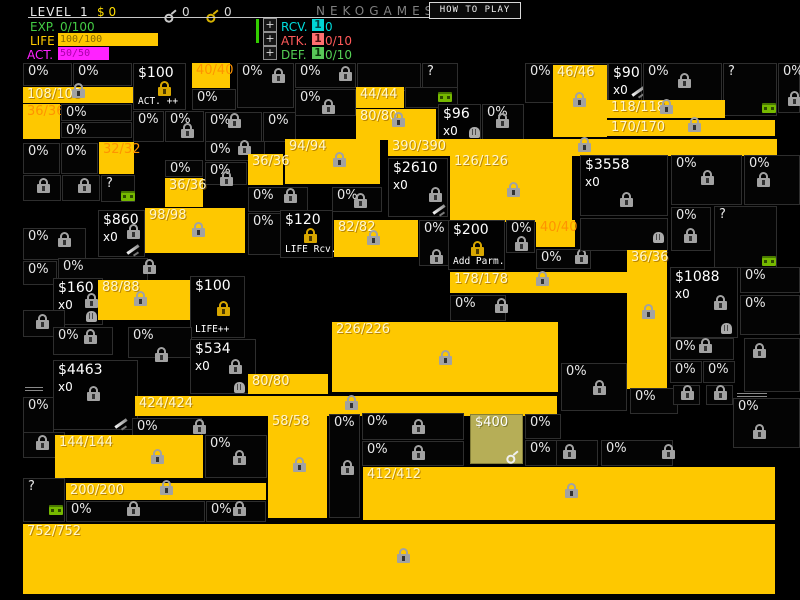 The image size is (800, 600). Describe the element at coordinates (121, 233) in the screenshot. I see `shop-cell: $860 x0` at that location.